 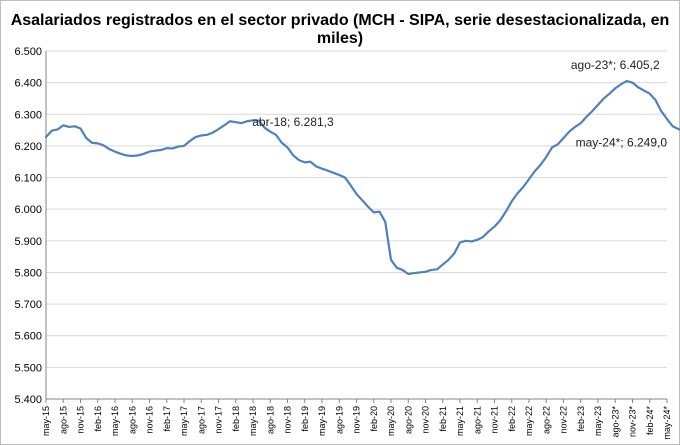 What do you see at coordinates (374, 419) in the screenshot?
I see `x-tick-label: feb-20` at bounding box center [374, 419].